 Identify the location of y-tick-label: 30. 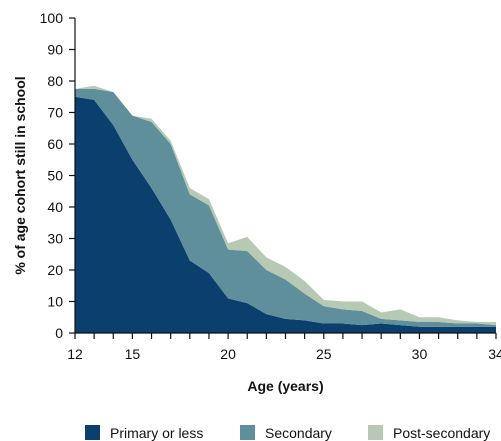
(55, 239).